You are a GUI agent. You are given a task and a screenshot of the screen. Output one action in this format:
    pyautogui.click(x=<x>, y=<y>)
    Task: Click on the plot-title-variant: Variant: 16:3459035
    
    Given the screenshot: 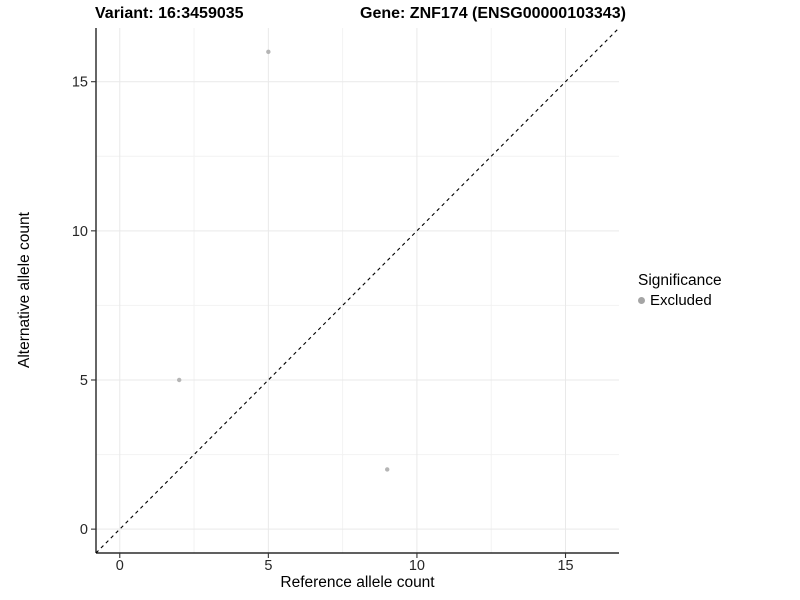 What is the action you would take?
    pyautogui.click(x=169, y=13)
    